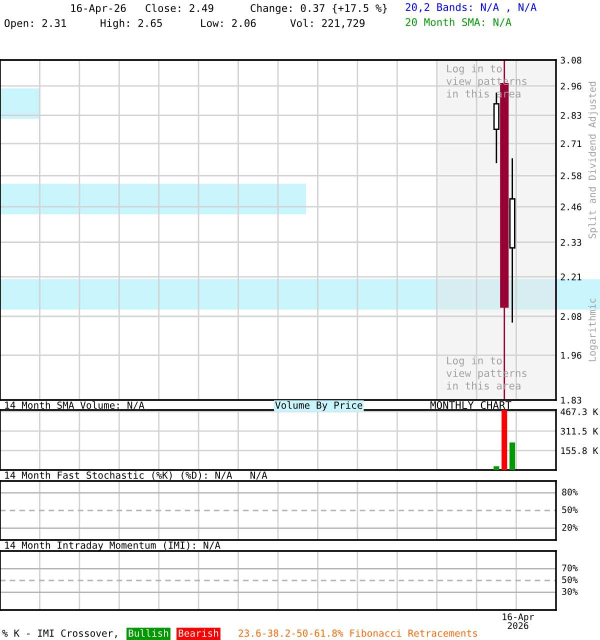 The width and height of the screenshot is (600, 640). I want to click on y-tick-label: 1.96, so click(571, 355).